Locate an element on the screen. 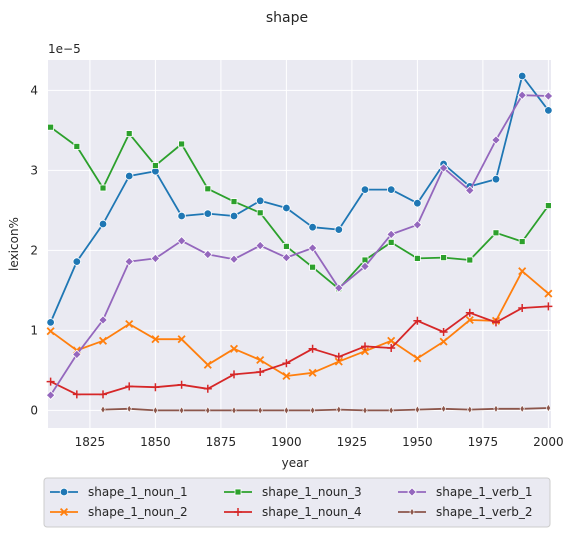 The height and width of the screenshot is (537, 563). x-tick-label: 1900 is located at coordinates (286, 442).